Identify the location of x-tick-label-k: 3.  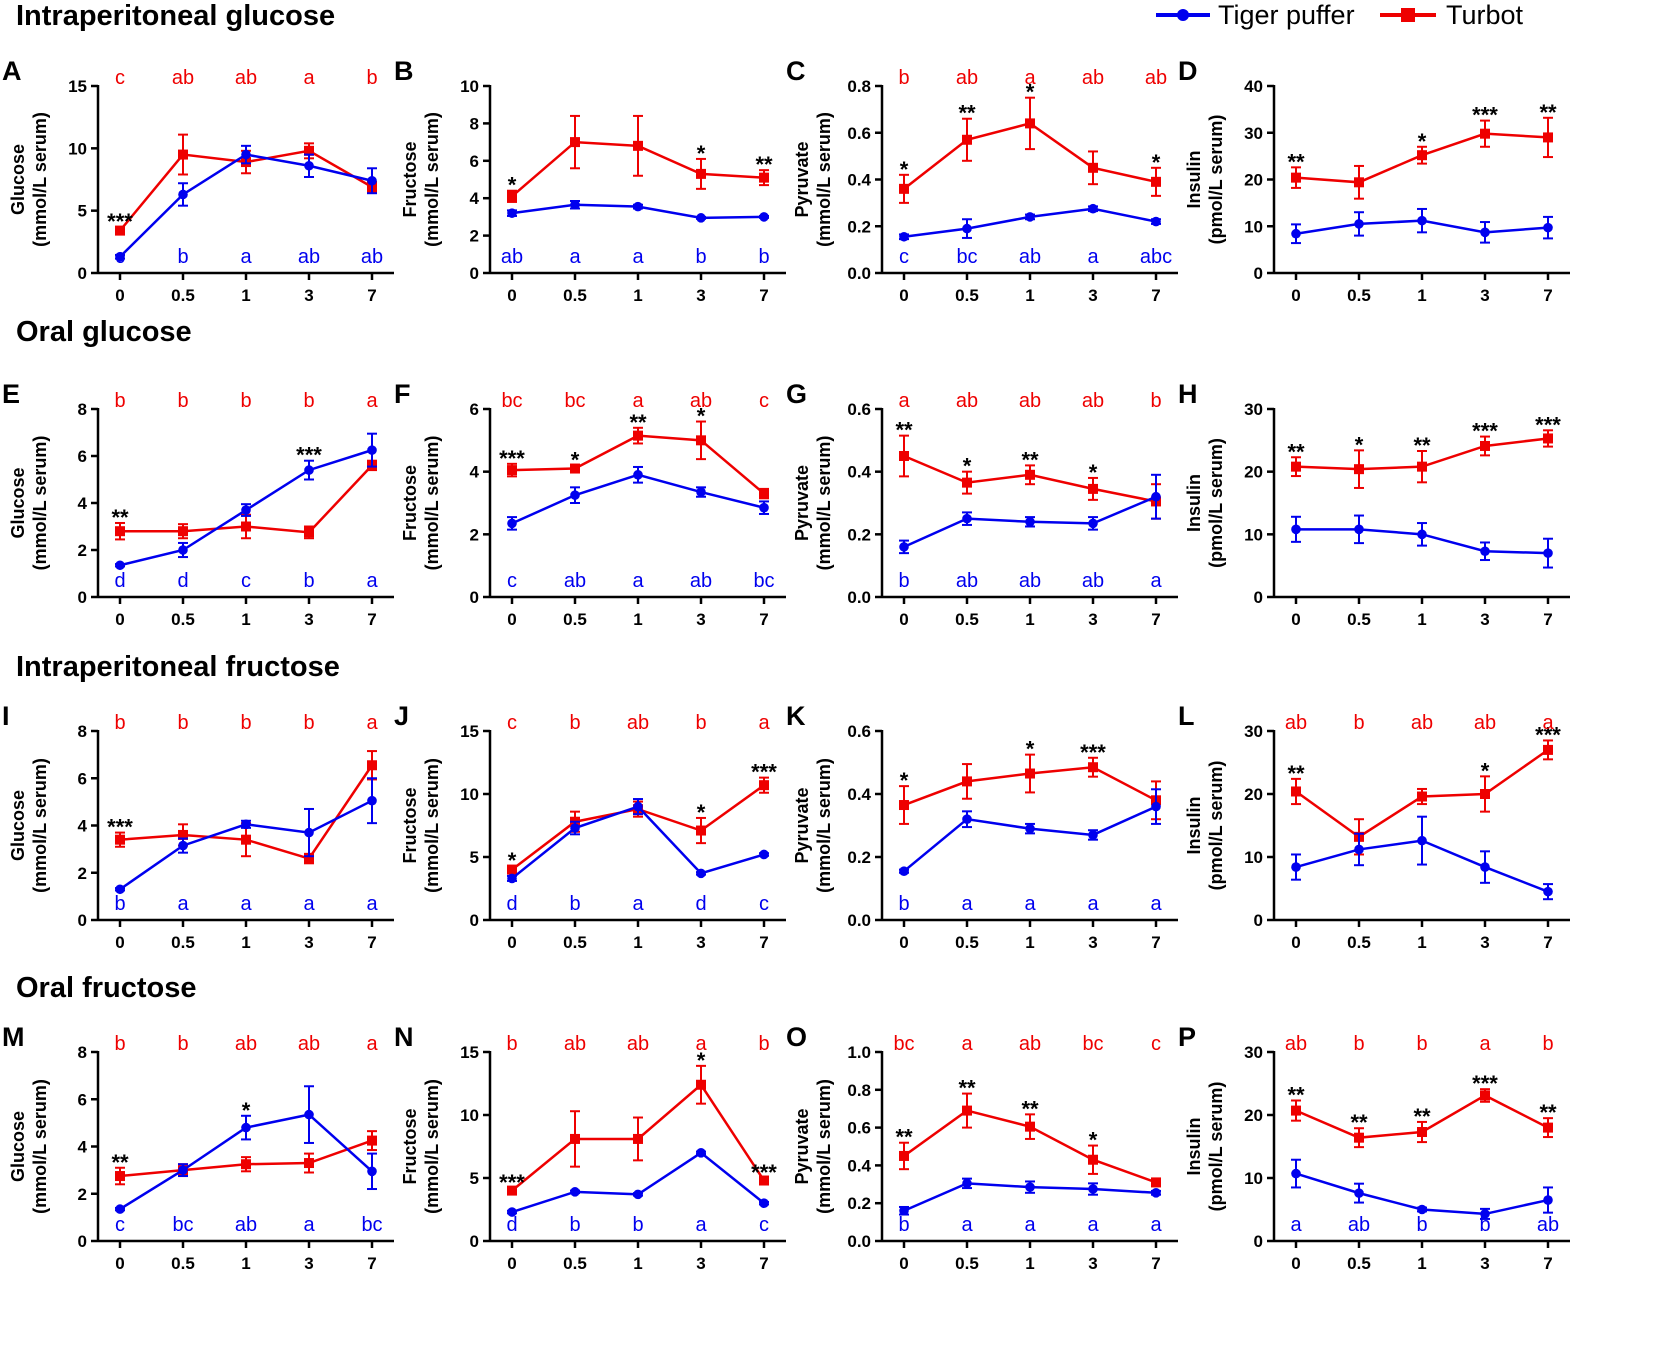
(1092, 942).